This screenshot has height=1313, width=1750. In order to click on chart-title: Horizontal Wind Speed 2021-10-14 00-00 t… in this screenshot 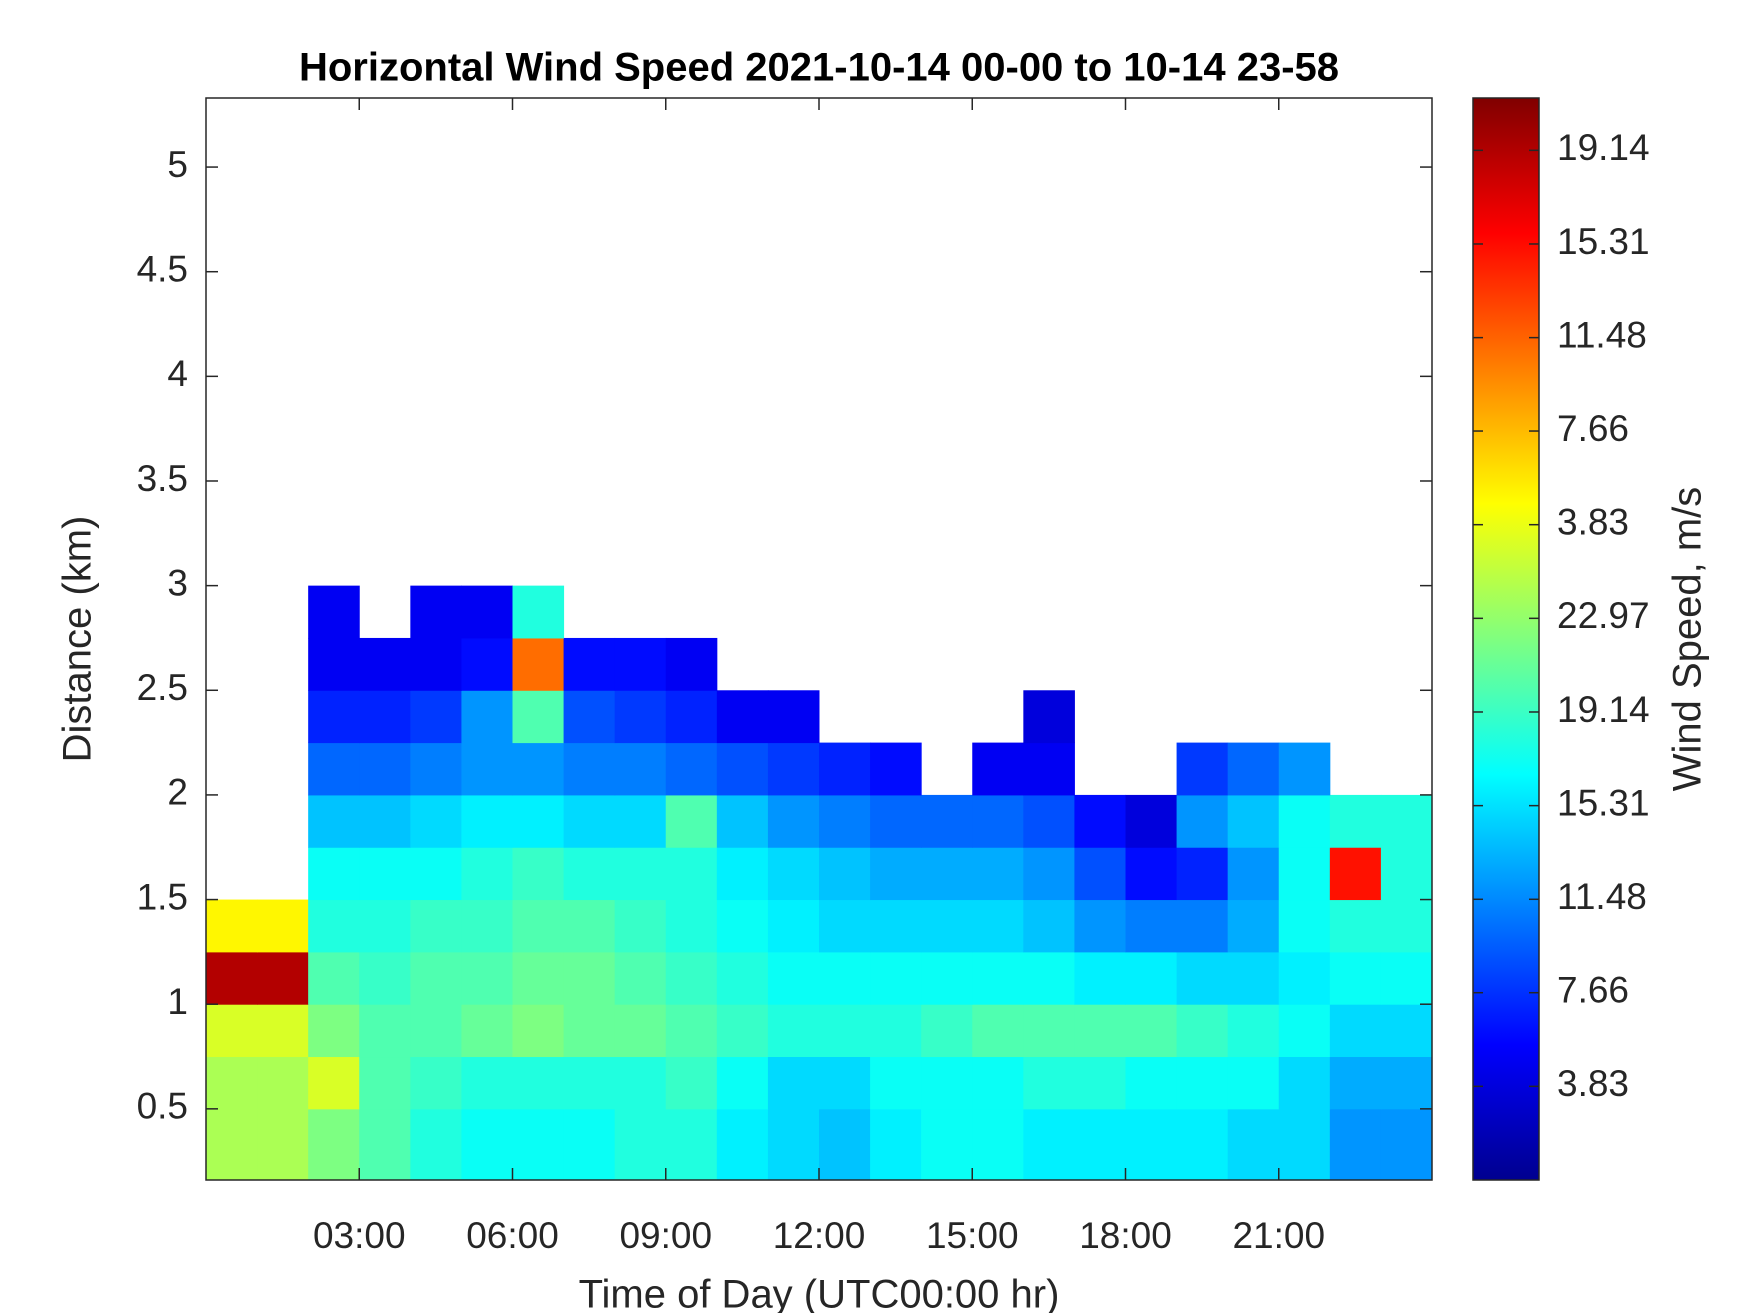, I will do `click(819, 68)`.